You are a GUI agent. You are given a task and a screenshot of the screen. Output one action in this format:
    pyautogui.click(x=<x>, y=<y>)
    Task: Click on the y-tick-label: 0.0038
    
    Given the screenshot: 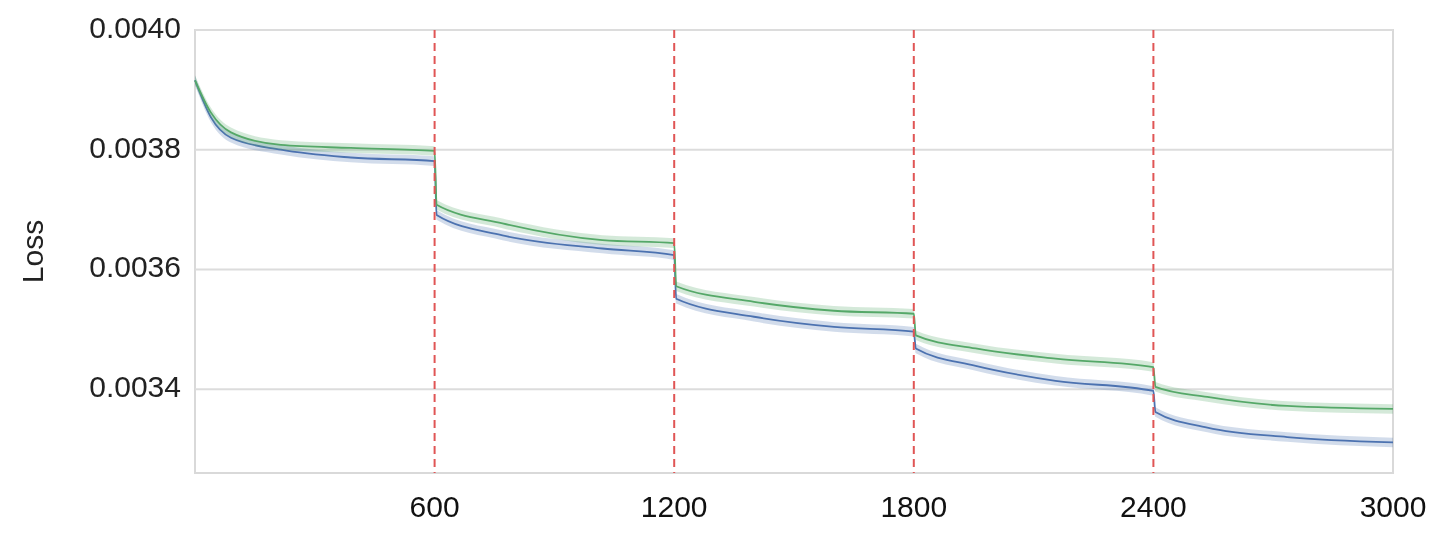 What is the action you would take?
    pyautogui.click(x=135, y=147)
    